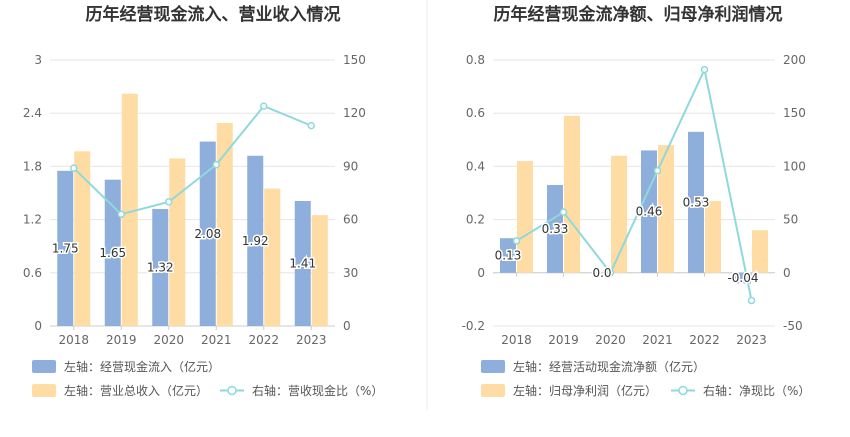 The image size is (850, 437). Describe the element at coordinates (350, 220) in the screenshot. I see `right-axis-tick-label: 60` at that location.